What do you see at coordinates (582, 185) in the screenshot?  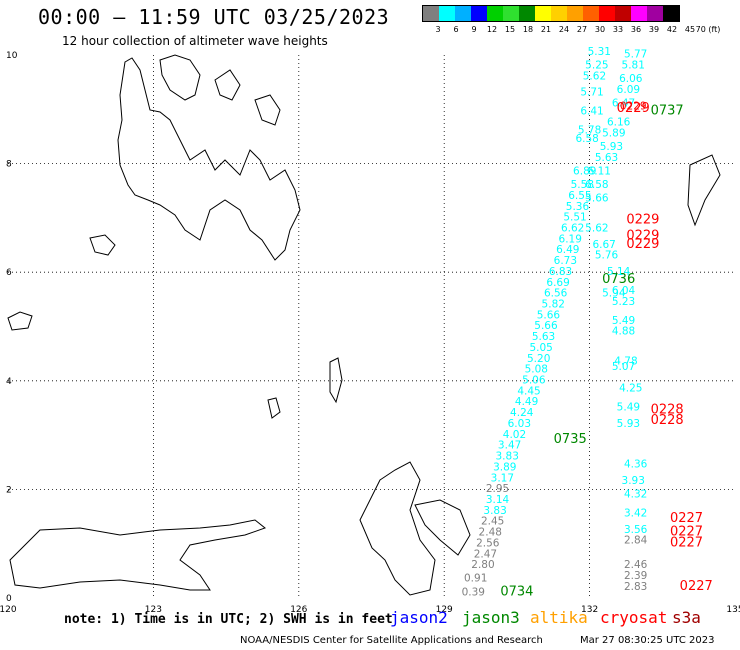 I see `wave-height-label: 5.58` at bounding box center [582, 185].